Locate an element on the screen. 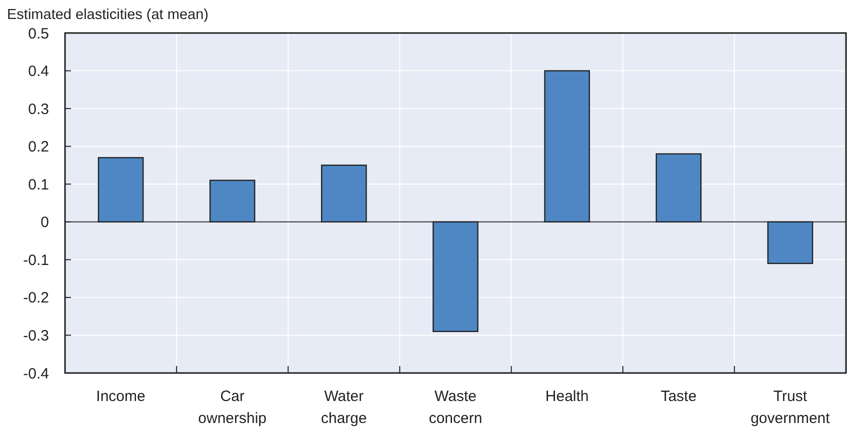  y-axis-title: Estimated elasticities (at mean) is located at coordinates (107, 15).